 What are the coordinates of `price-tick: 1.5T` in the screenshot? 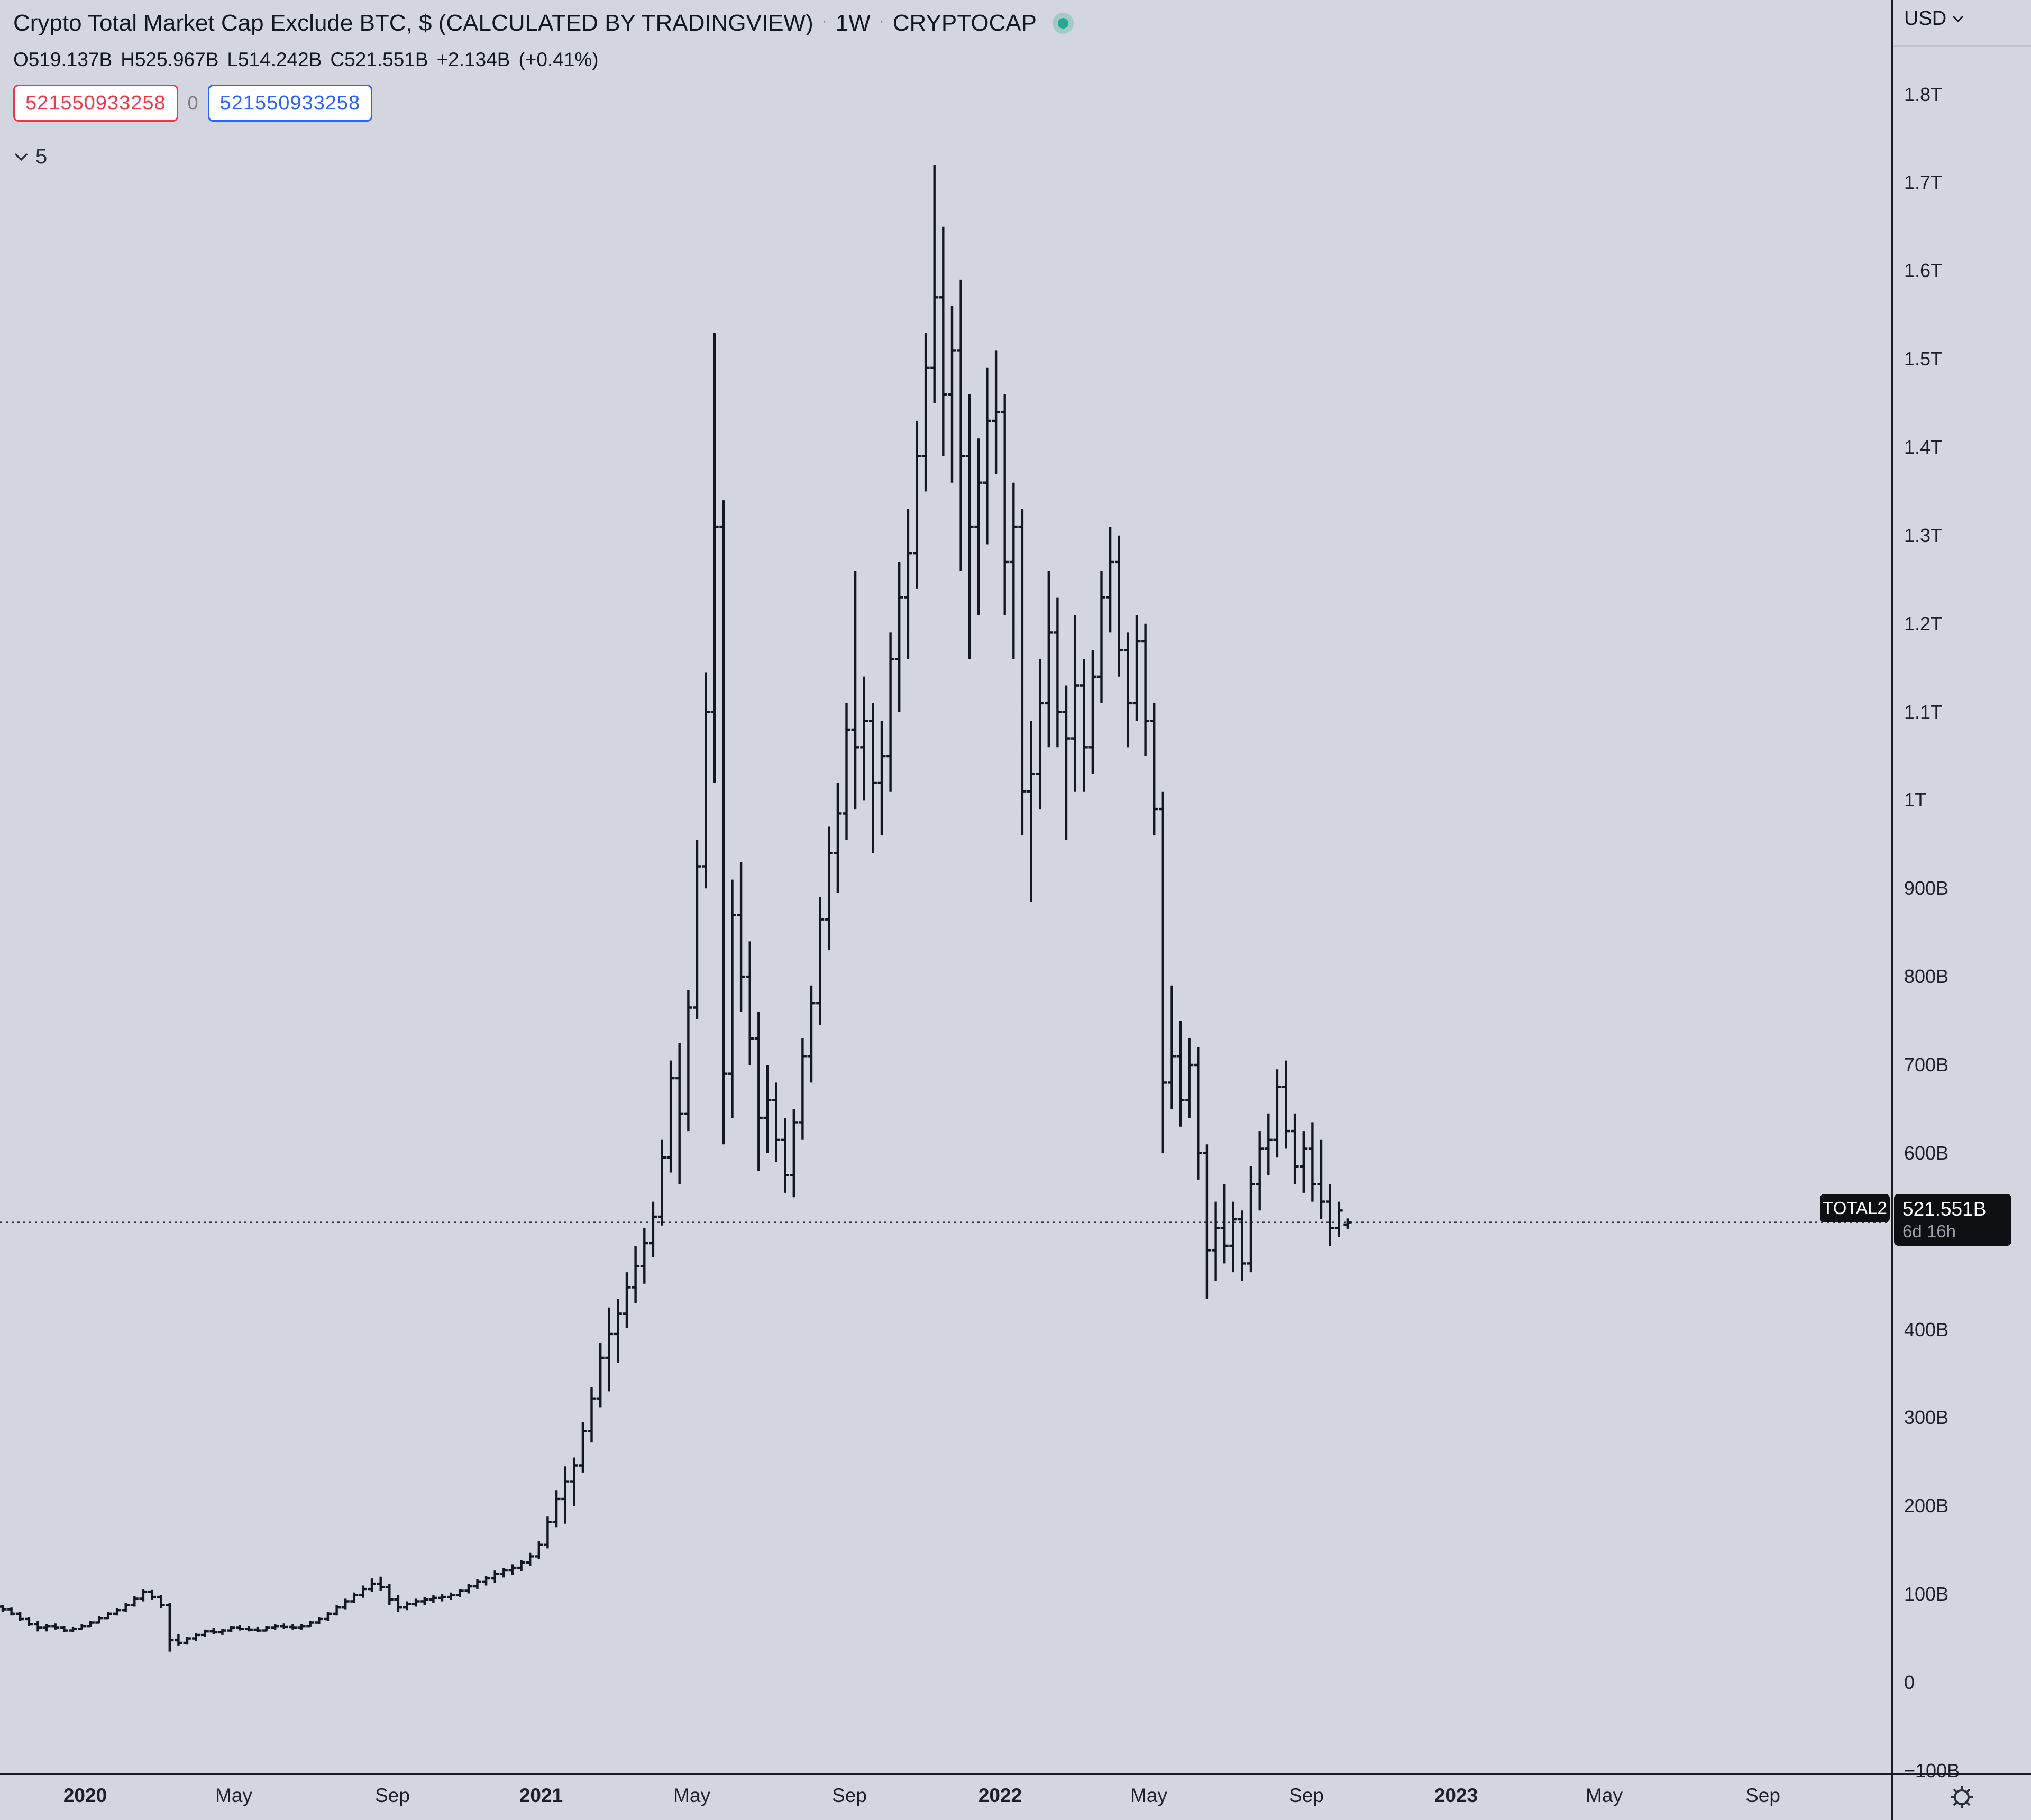 It's located at (1923, 359).